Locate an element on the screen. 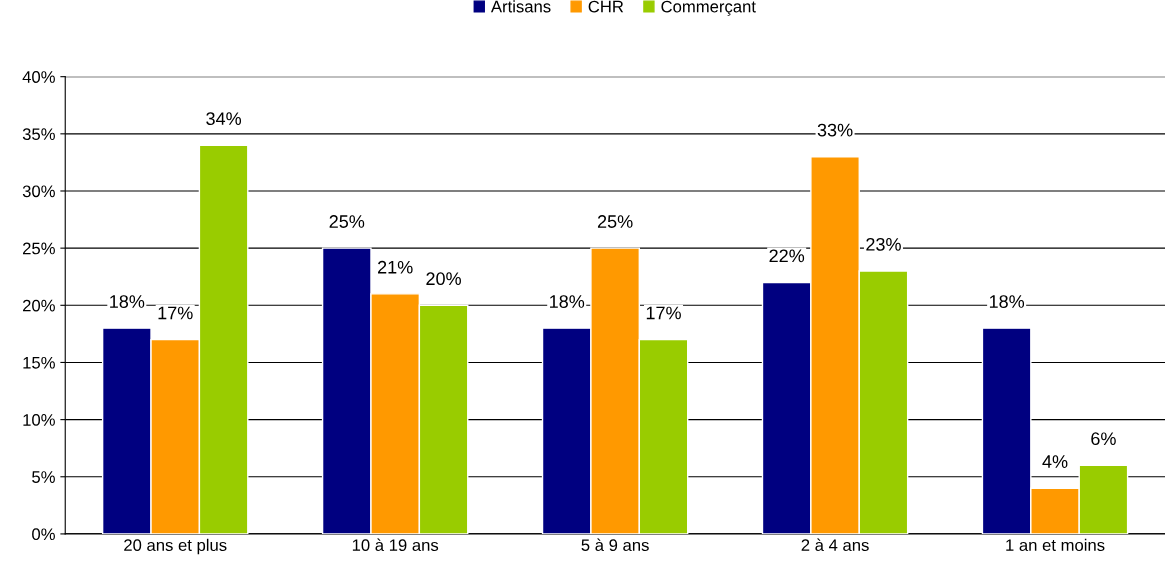 The height and width of the screenshot is (568, 1165). x-tick-label: 1 an et moins is located at coordinates (1055, 545).